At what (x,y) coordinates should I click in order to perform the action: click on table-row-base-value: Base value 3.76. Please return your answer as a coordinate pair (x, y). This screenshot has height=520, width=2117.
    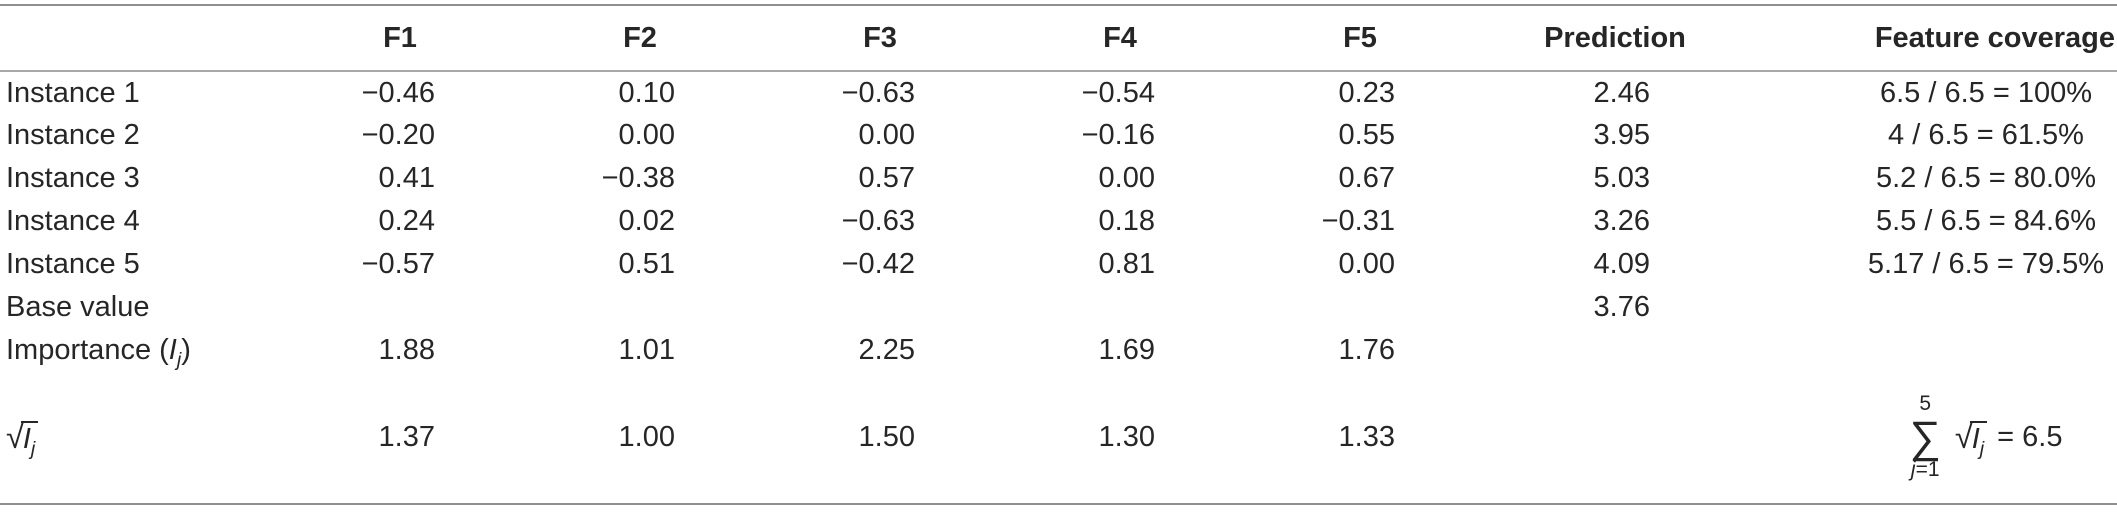
    Looking at the image, I should click on (1058, 307).